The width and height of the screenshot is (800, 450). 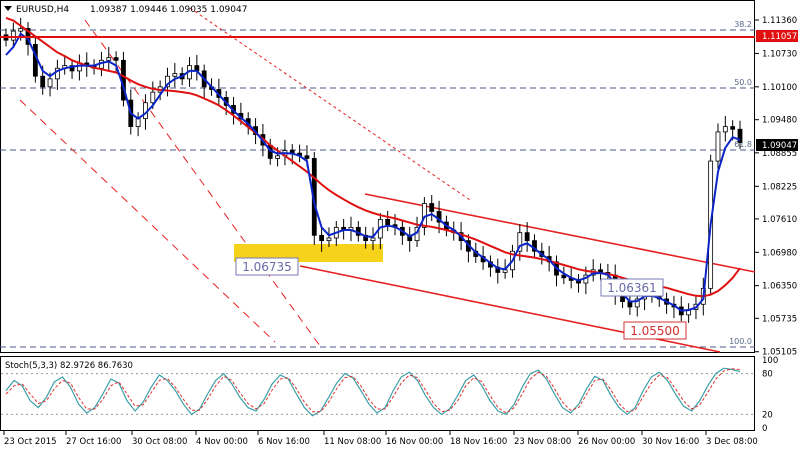 I want to click on red-price-tag, so click(x=777, y=36).